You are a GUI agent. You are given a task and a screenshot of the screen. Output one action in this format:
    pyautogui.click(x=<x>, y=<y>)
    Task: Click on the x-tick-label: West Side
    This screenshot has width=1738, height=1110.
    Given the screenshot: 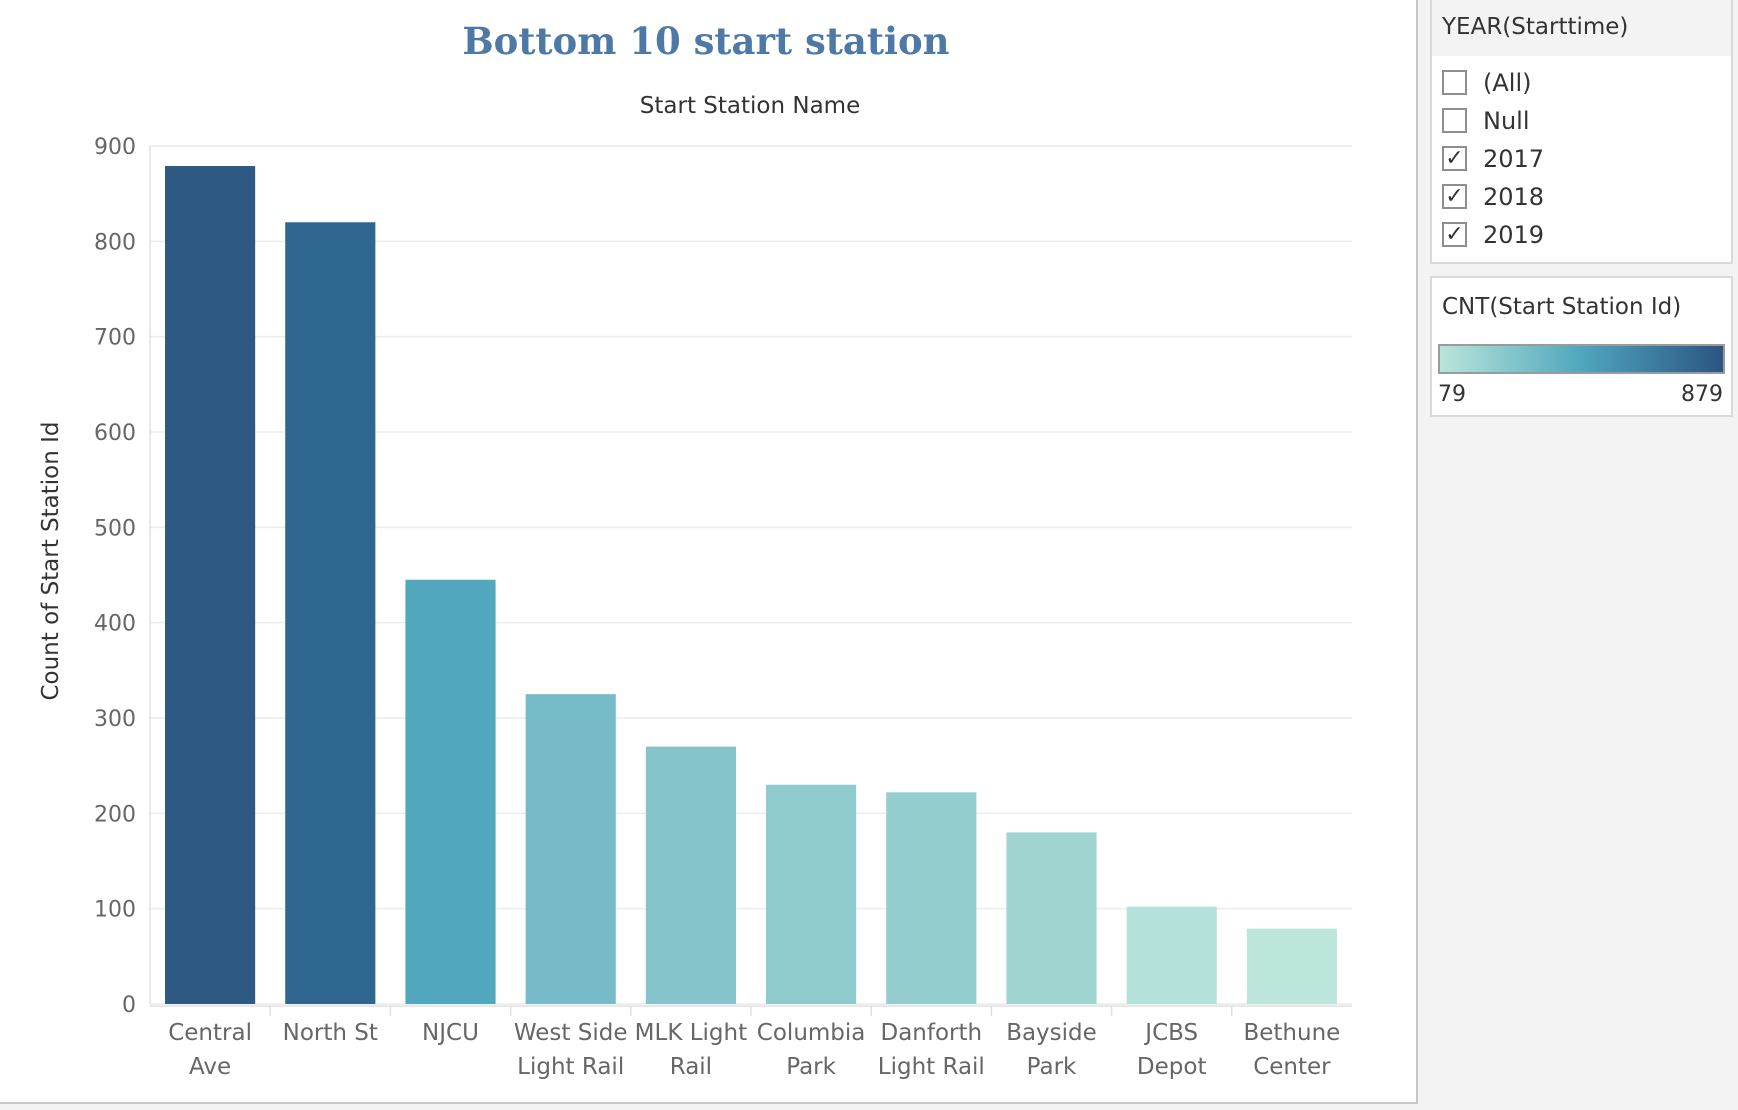 What is the action you would take?
    pyautogui.click(x=571, y=1033)
    